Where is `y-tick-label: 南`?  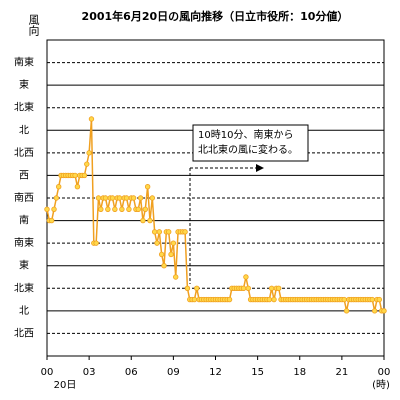
y-tick-label: 南 is located at coordinates (24, 220).